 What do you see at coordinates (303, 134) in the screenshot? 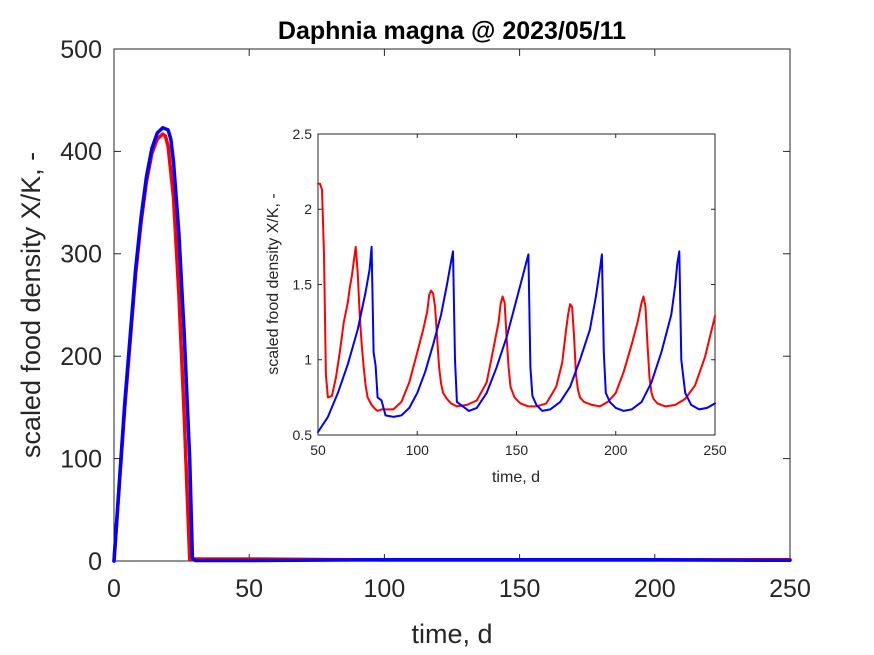
I see `inset-y-tick-label: 2.5` at bounding box center [303, 134].